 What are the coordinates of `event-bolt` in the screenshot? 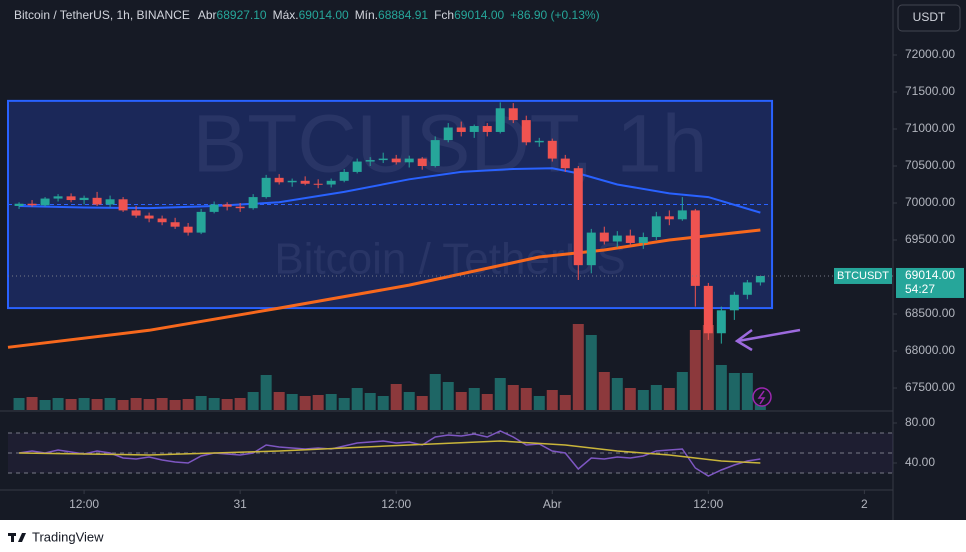 It's located at (761, 397).